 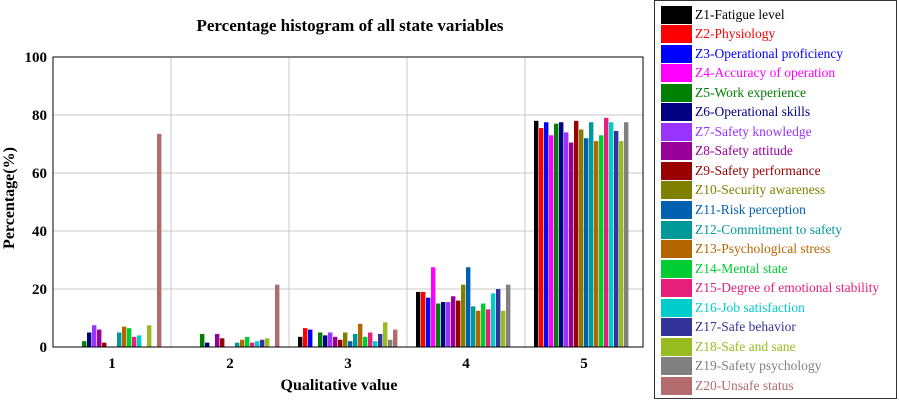 I want to click on y-tick-label: 80, so click(x=39, y=116).